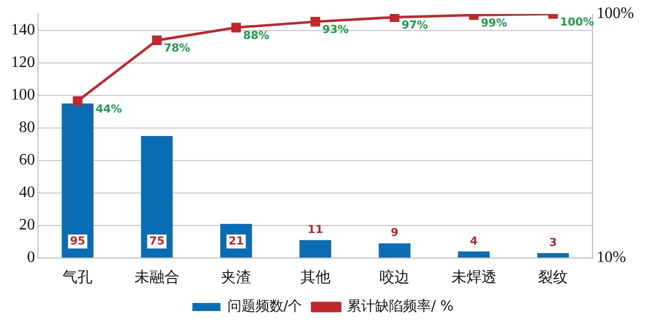  I want to click on data-label: 75, so click(157, 241).